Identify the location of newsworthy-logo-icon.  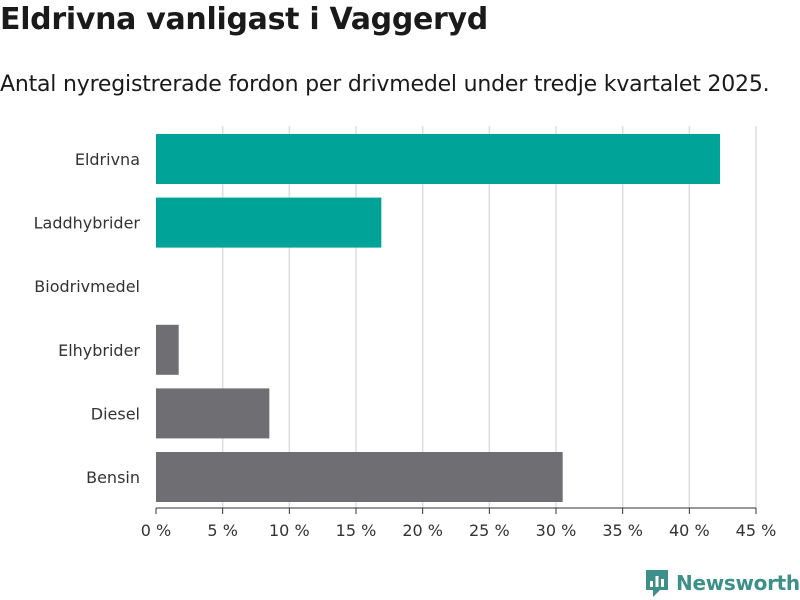
(657, 583).